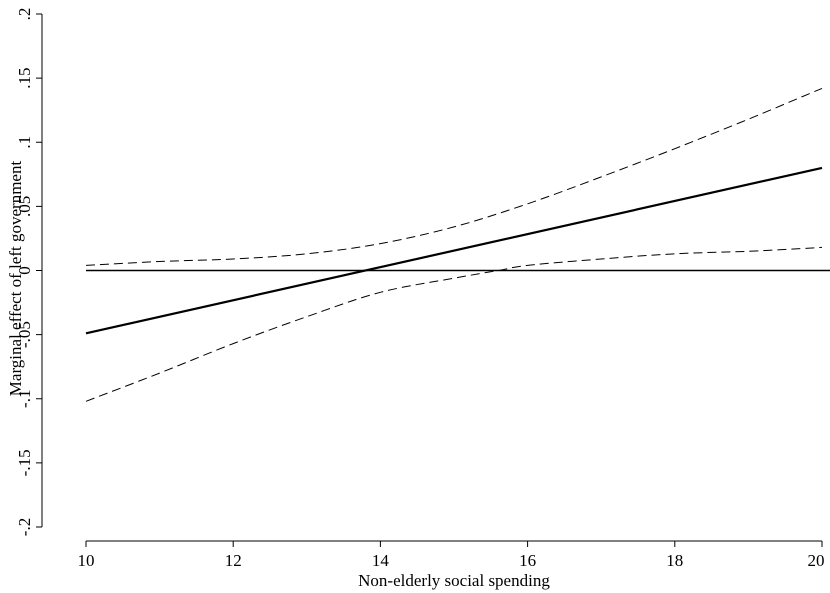  Describe the element at coordinates (24, 78) in the screenshot. I see `y-tick-label: .15` at that location.